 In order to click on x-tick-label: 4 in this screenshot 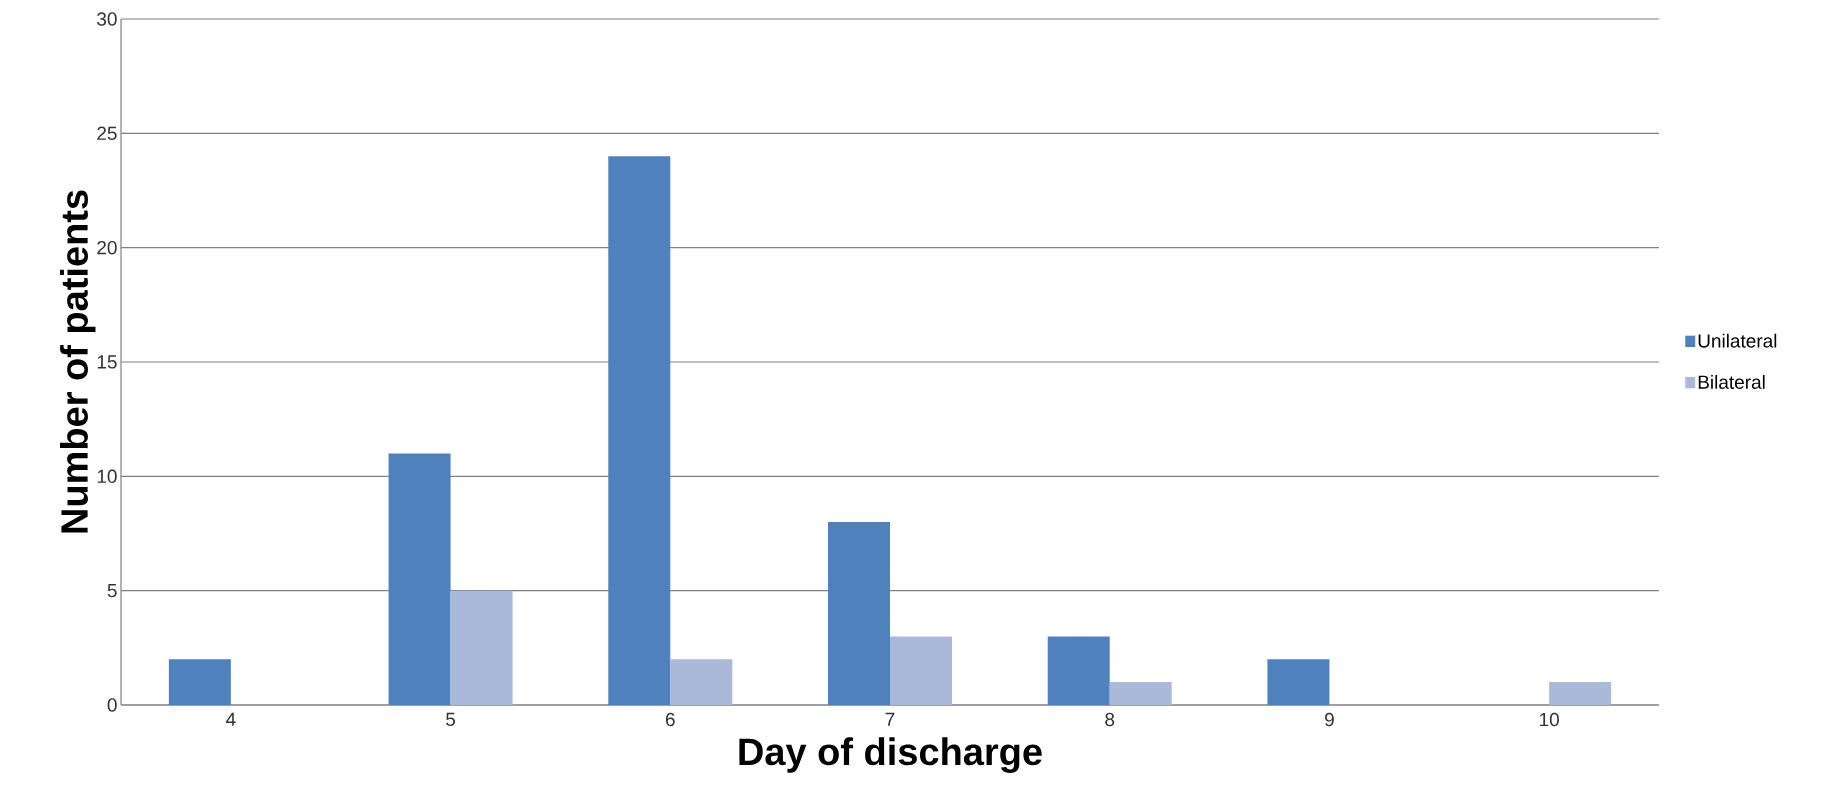, I will do `click(231, 719)`.